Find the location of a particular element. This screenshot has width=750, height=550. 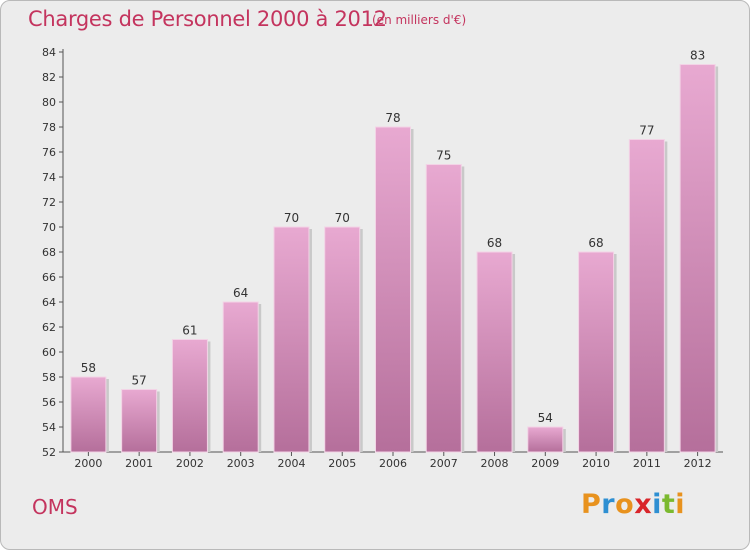

y-tick-label: 66 is located at coordinates (49, 277).